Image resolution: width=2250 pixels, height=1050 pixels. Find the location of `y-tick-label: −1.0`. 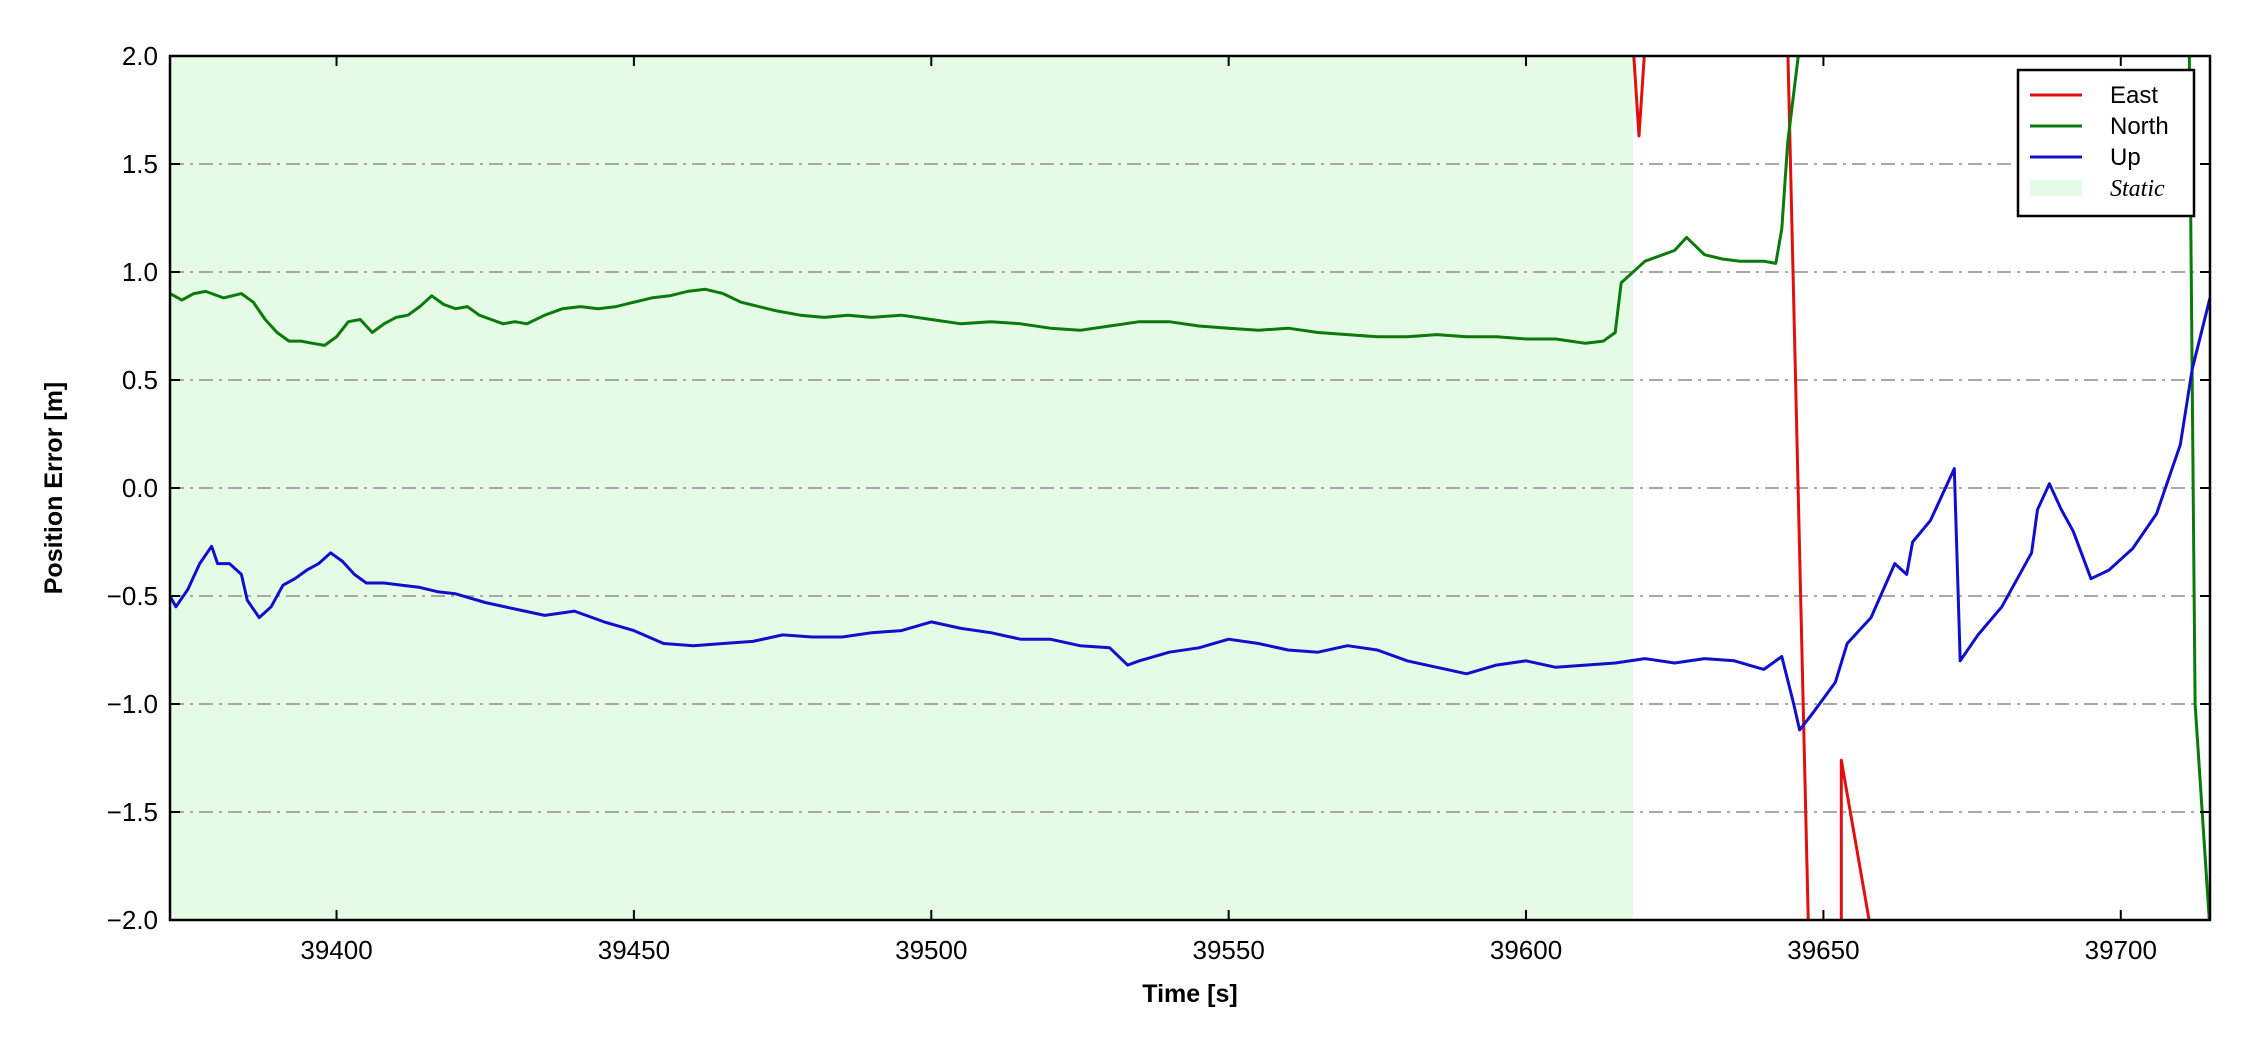

y-tick-label: −1.0 is located at coordinates (132, 704).